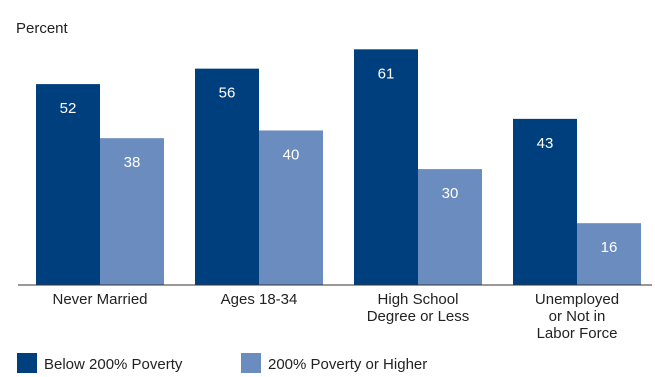  Describe the element at coordinates (545, 143) in the screenshot. I see `data-label-series-1-cat-4: 43` at that location.